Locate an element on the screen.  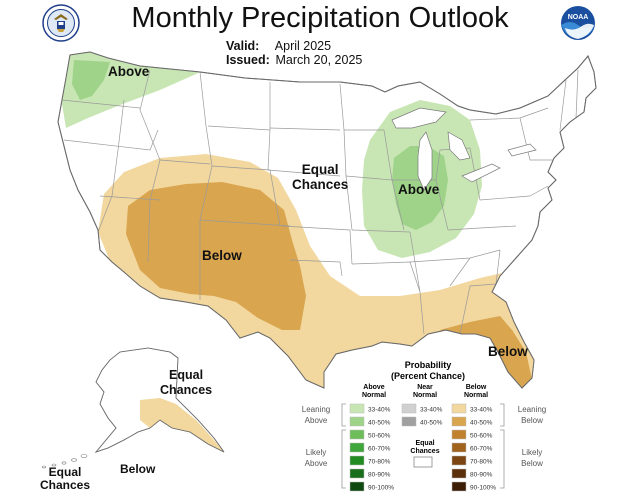
legend-below-3-label: 60-70% is located at coordinates (481, 449).